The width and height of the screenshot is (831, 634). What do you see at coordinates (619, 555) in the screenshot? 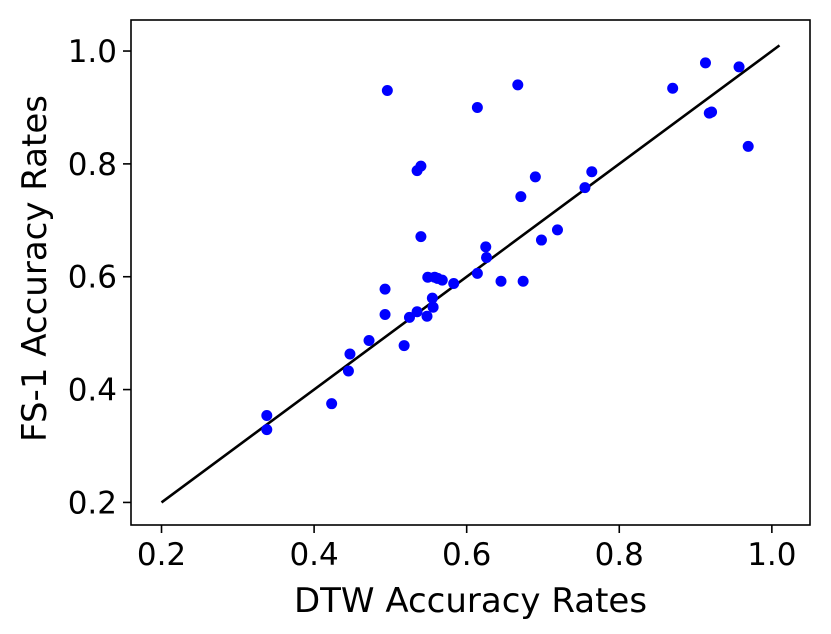
I see `x-tick-label: 0.8` at bounding box center [619, 555].